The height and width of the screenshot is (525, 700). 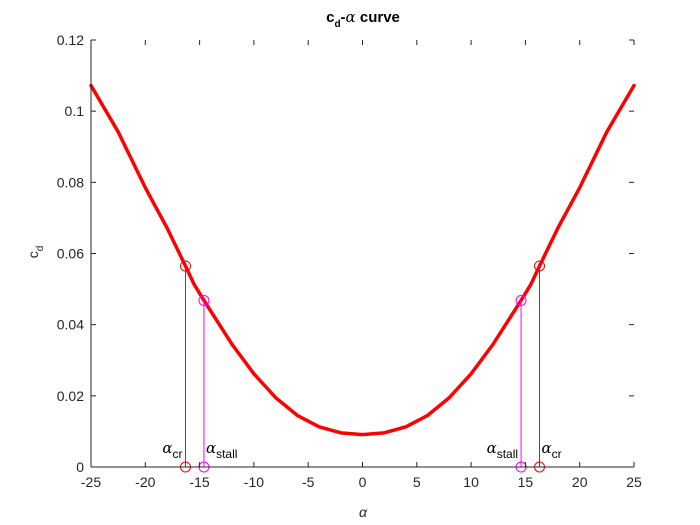 I want to click on alpha_cr_left-point-marker, so click(x=185, y=266).